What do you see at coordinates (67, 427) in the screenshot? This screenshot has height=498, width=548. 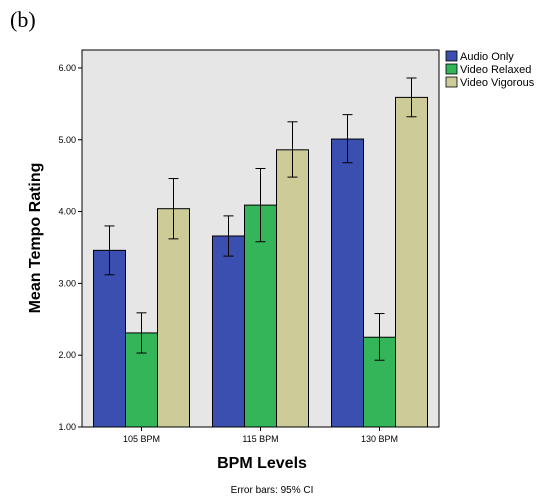 I see `y-tick-label: 1.00` at bounding box center [67, 427].